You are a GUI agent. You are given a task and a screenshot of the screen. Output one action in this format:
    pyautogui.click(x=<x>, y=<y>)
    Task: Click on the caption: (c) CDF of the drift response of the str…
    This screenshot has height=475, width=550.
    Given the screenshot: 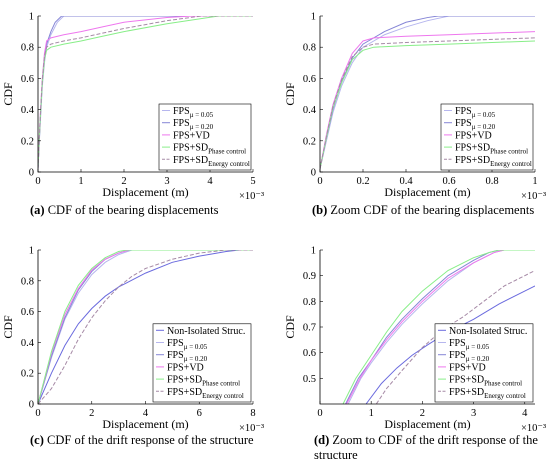 What is the action you would take?
    pyautogui.click(x=142, y=440)
    